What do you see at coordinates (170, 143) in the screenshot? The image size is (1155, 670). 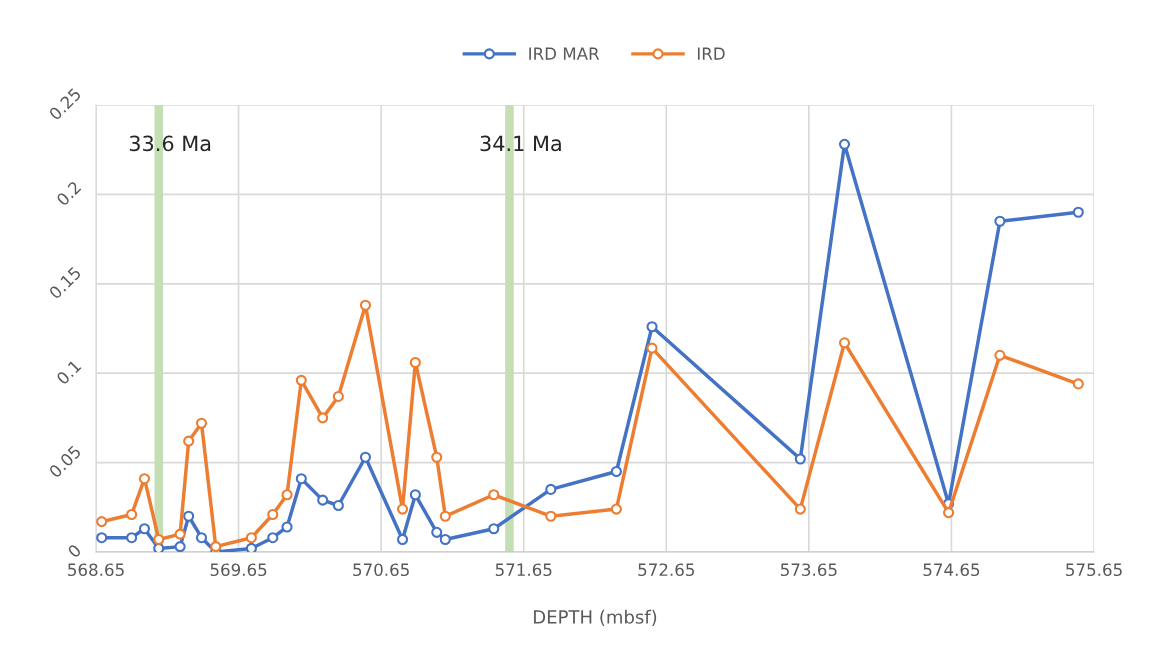 I see `band-label: 33.6 Ma` at bounding box center [170, 143].